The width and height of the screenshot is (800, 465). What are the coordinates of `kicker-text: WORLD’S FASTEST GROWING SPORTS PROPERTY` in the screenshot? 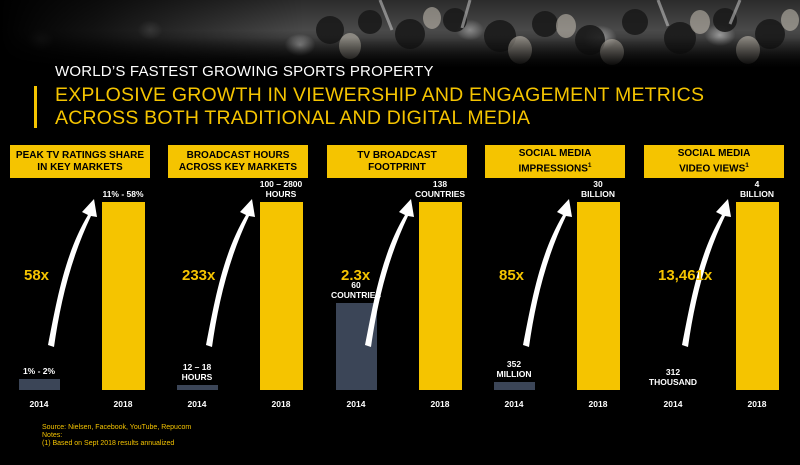 It's located at (244, 71).